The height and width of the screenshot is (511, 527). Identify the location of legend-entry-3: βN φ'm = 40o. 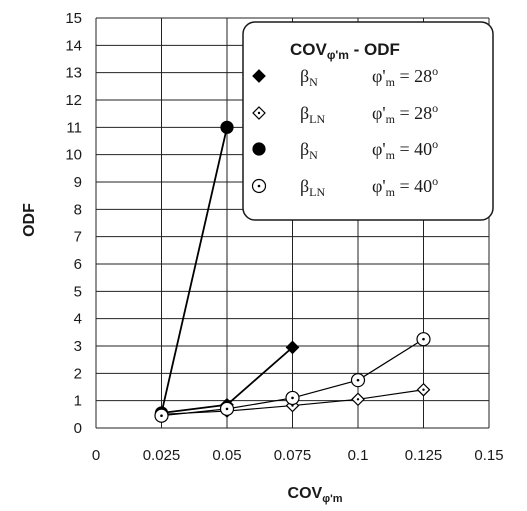
(345, 149).